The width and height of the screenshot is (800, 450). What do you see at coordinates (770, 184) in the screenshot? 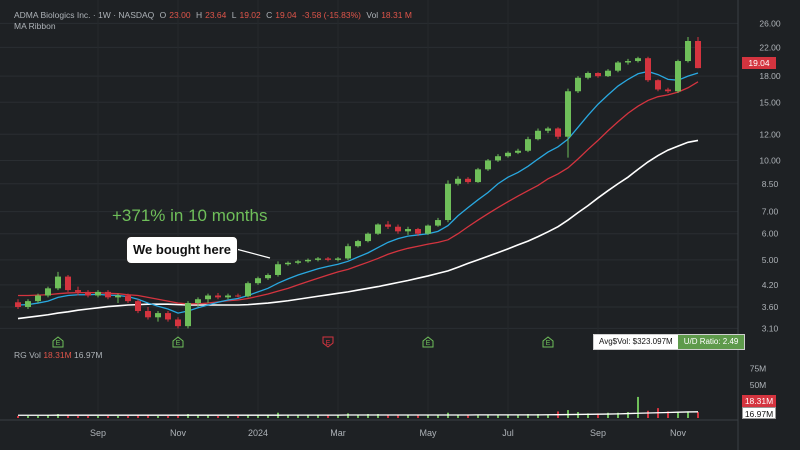
I see `y-tick-label: 8.50` at bounding box center [770, 184].